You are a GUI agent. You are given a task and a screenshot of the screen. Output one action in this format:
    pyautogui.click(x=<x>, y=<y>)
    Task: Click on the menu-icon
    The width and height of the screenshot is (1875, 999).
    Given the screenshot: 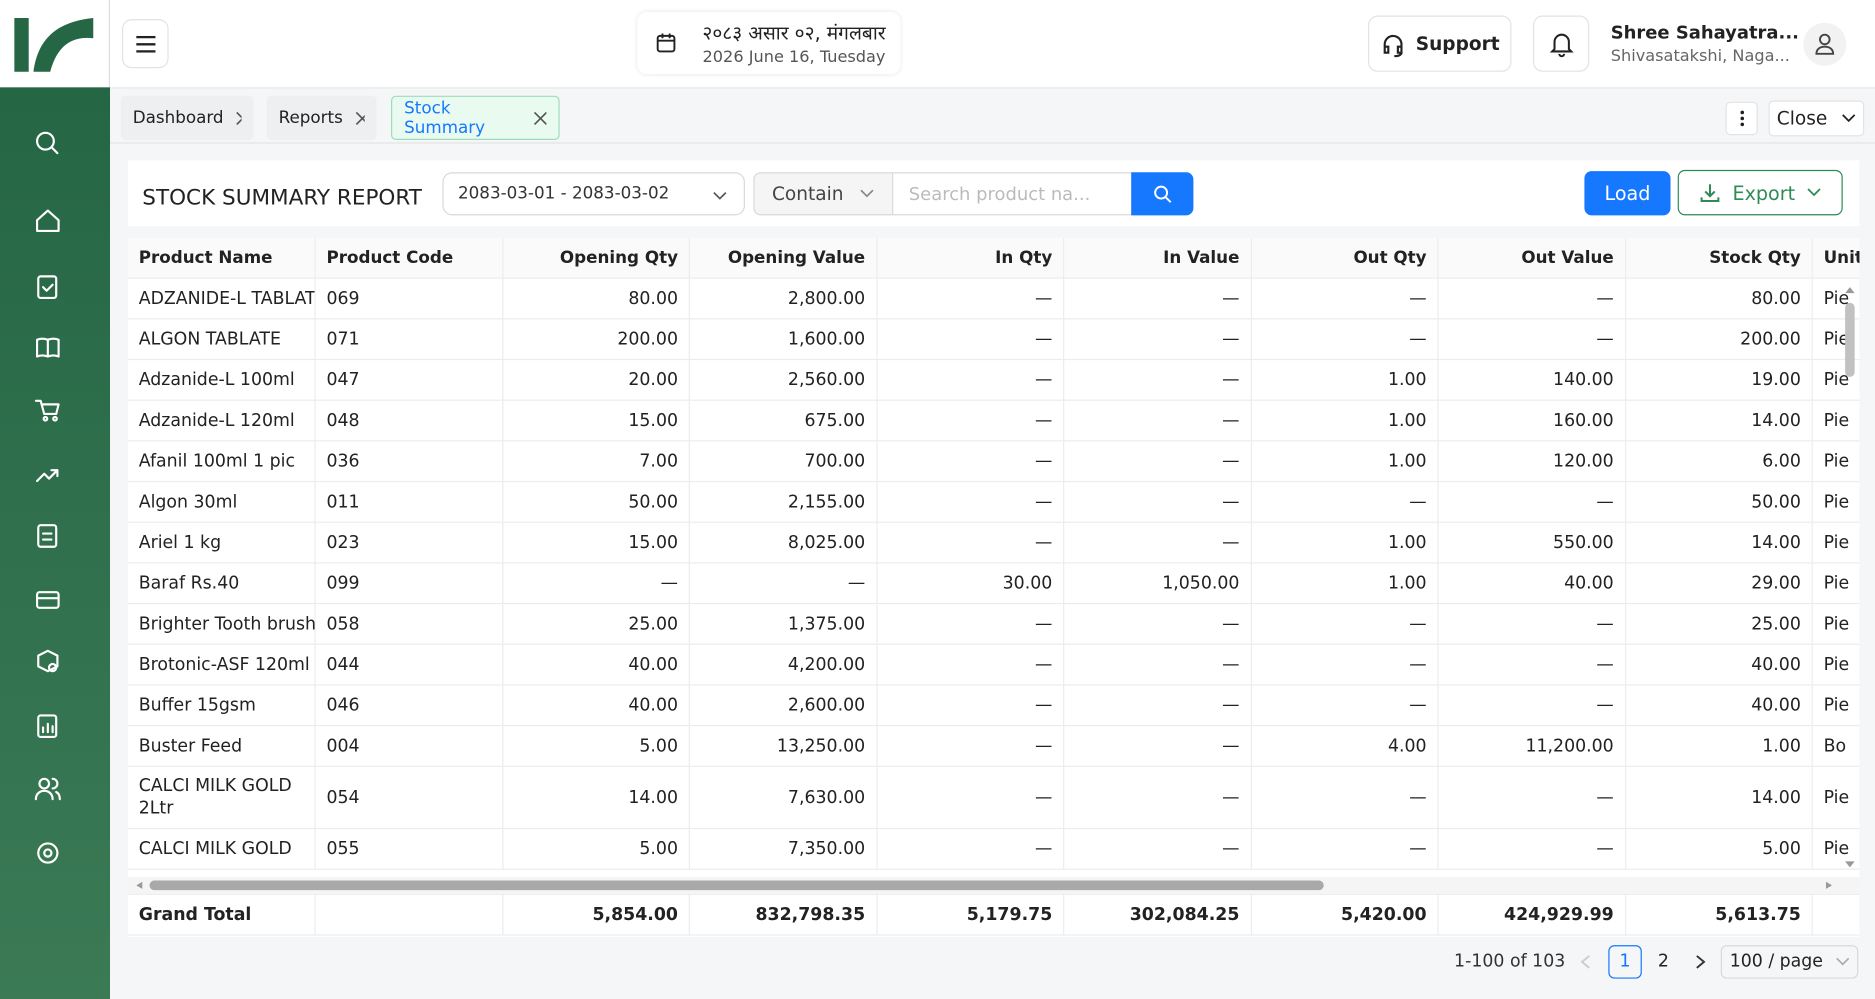 What is the action you would take?
    pyautogui.click(x=145, y=44)
    